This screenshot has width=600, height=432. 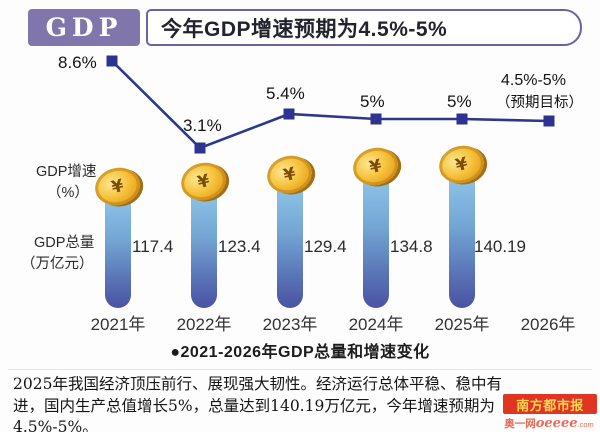 I want to click on newspaper-logo: 南方都市报, so click(x=550, y=404).